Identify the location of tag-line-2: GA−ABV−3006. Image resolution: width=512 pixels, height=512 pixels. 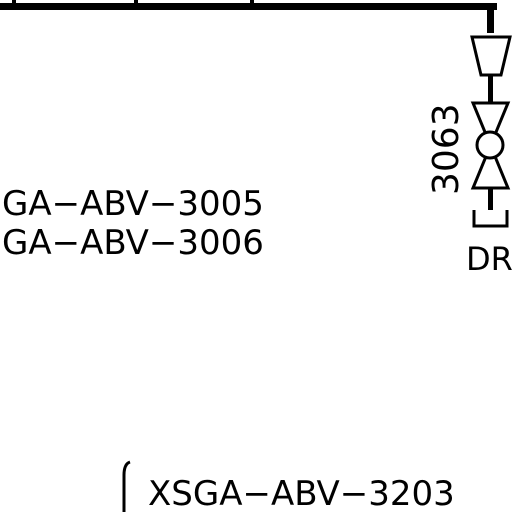
(133, 243).